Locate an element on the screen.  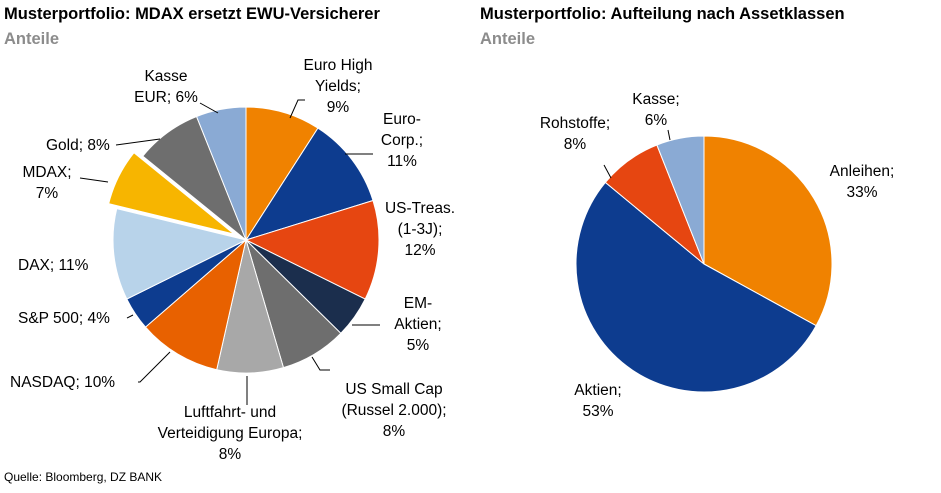
pie-slice-aktien is located at coordinates (696, 287).